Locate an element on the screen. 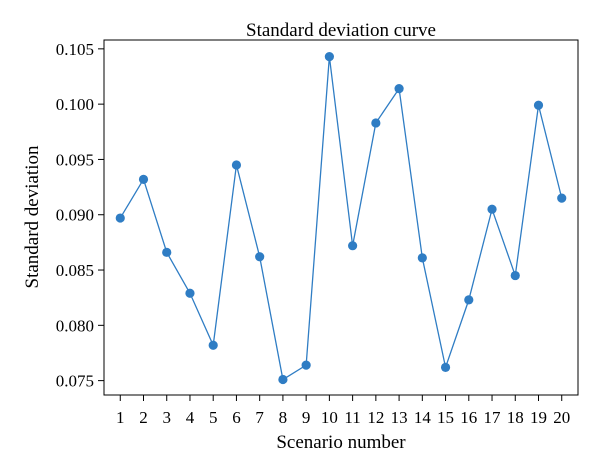  y-tick-label: 0.075 is located at coordinates (75, 381).